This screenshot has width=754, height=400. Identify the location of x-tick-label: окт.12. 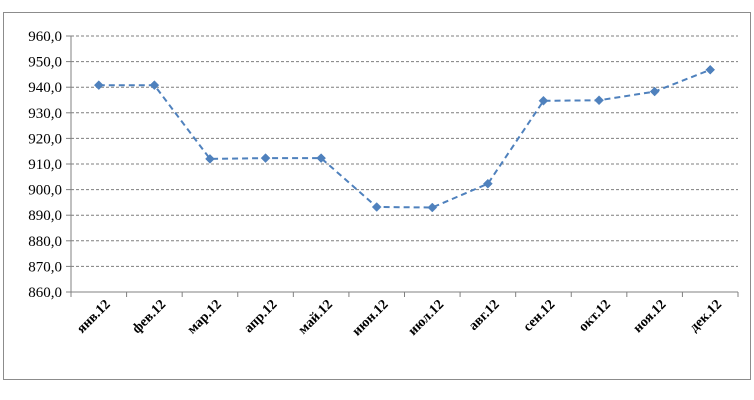
(595, 316).